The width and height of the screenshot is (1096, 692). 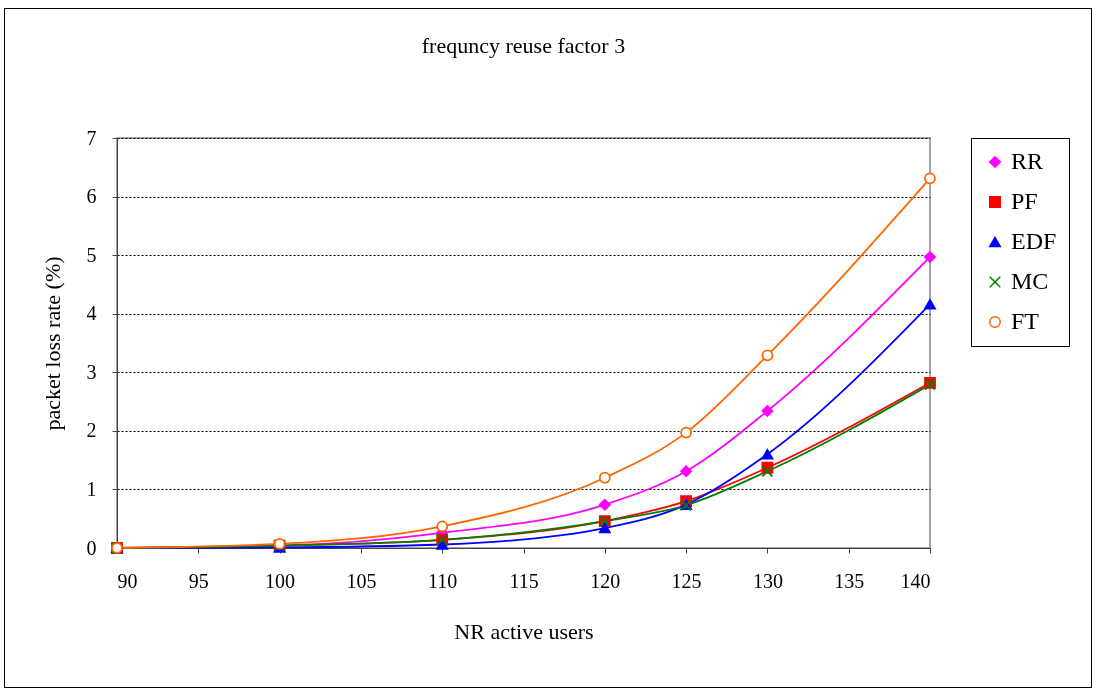 I want to click on y-tick-label: 7, so click(x=91, y=137).